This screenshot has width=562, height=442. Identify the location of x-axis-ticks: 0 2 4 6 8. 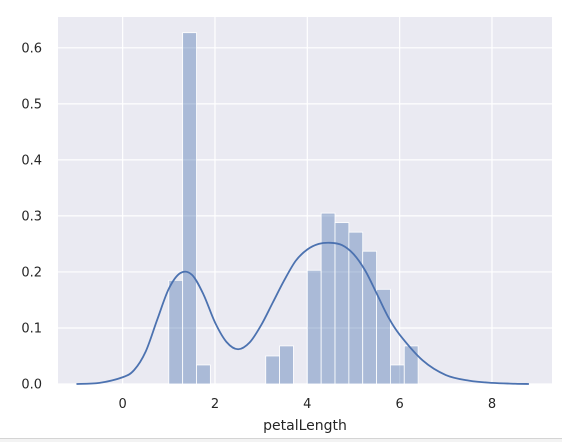
(307, 404).